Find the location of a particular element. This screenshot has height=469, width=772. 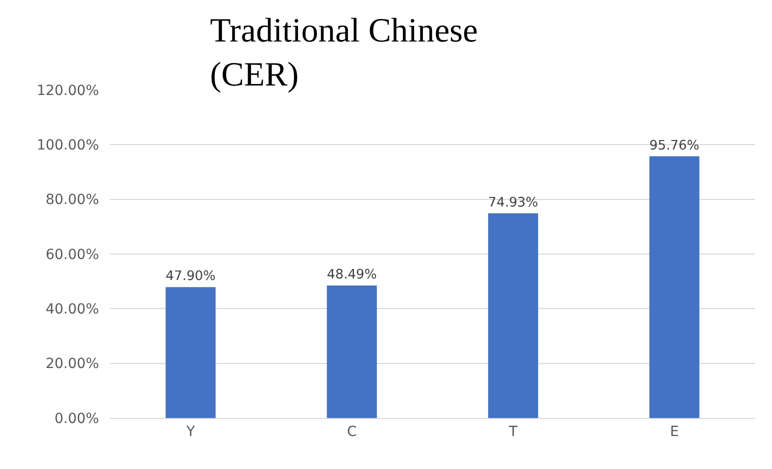

data-label: 74.93% is located at coordinates (513, 202).